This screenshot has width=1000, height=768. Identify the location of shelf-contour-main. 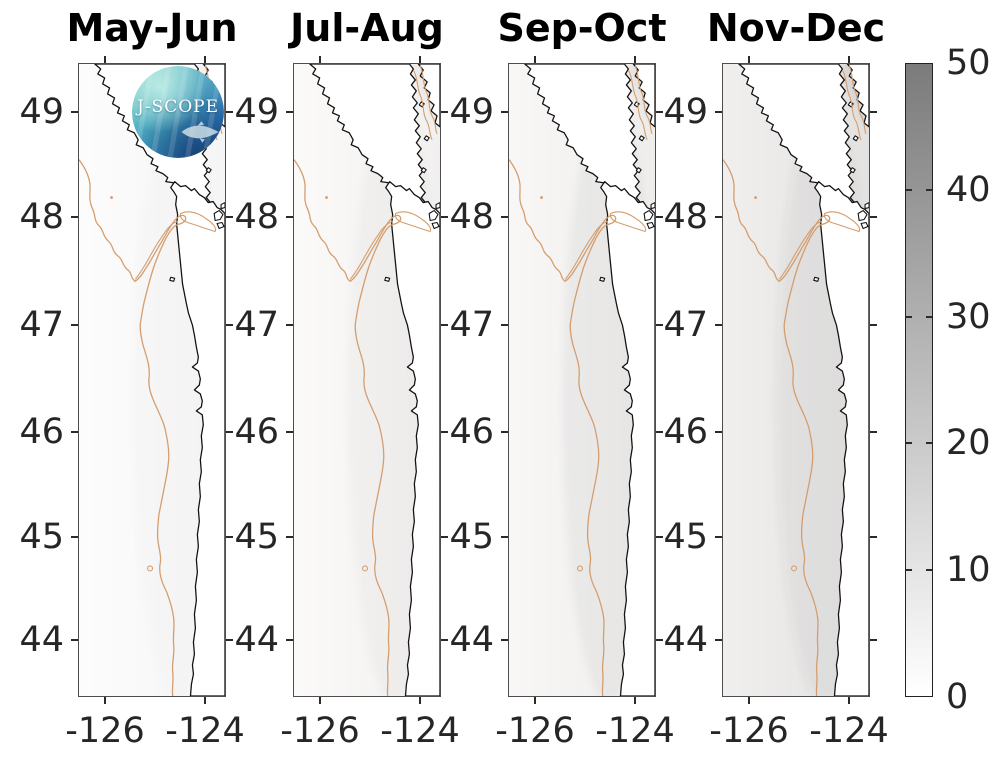
(563, 427).